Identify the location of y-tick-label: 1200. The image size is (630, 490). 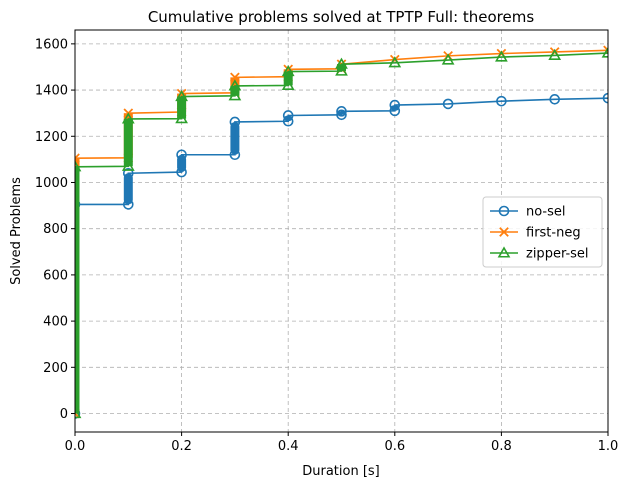
(51, 137).